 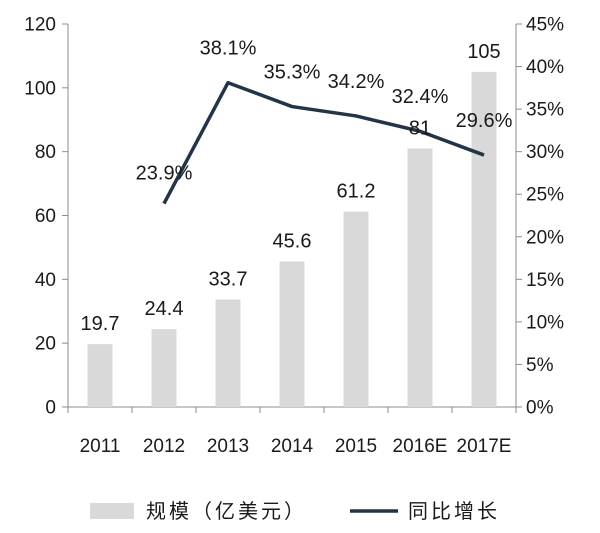 What do you see at coordinates (100, 324) in the screenshot?
I see `bar-value-label: 19.7` at bounding box center [100, 324].